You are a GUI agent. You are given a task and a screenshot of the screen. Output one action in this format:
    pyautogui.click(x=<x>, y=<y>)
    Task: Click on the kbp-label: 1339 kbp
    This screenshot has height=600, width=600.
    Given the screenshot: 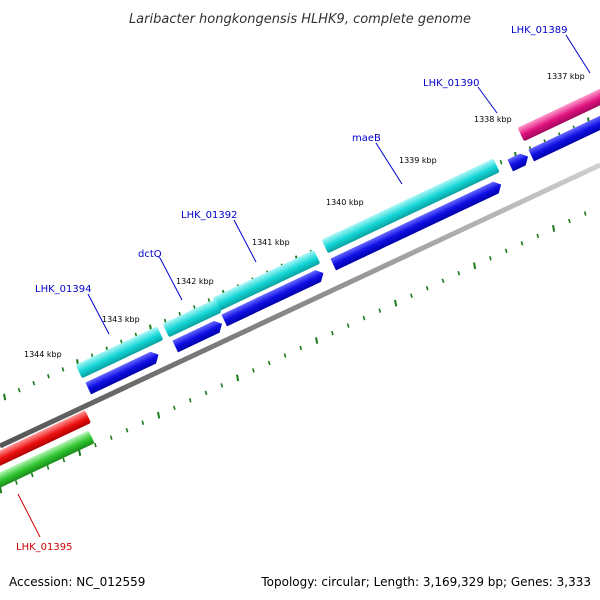 What is the action you would take?
    pyautogui.click(x=418, y=160)
    